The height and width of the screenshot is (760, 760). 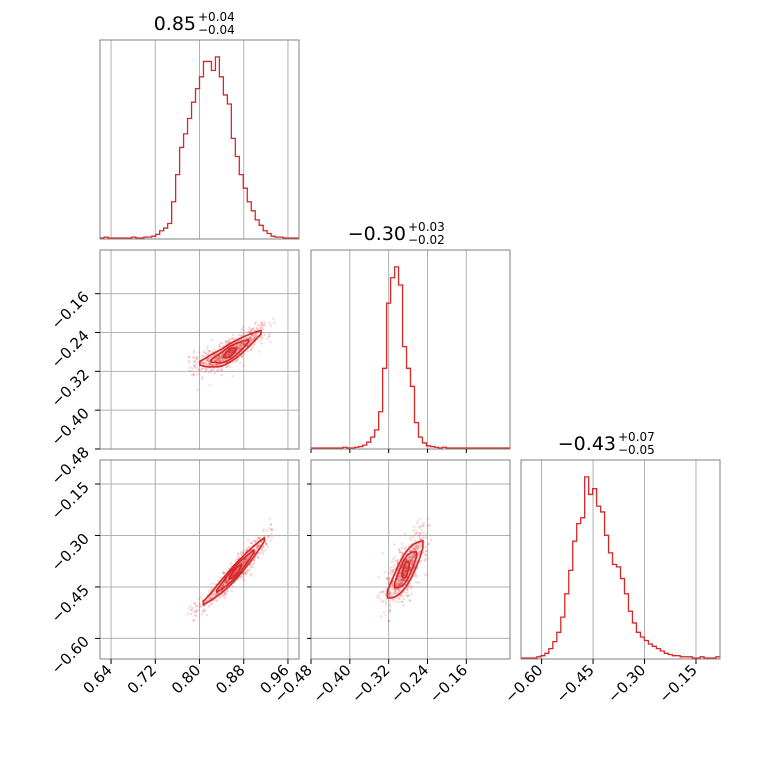 I want to click on x-tick-label: −0.15, so click(x=678, y=683).